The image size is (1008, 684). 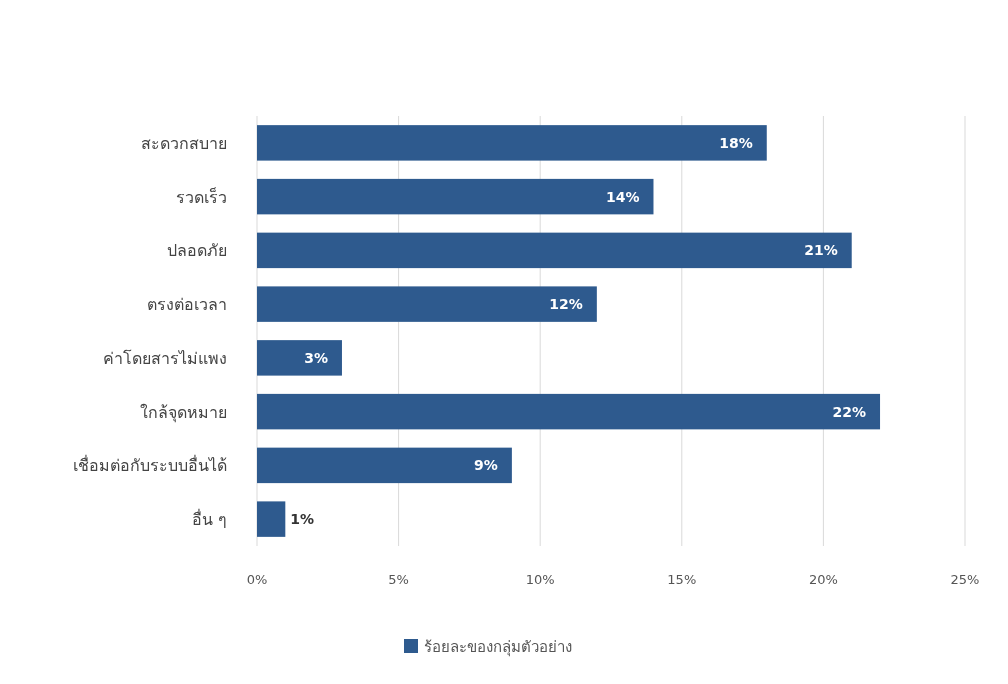 I want to click on data-label: 1%, so click(x=302, y=519).